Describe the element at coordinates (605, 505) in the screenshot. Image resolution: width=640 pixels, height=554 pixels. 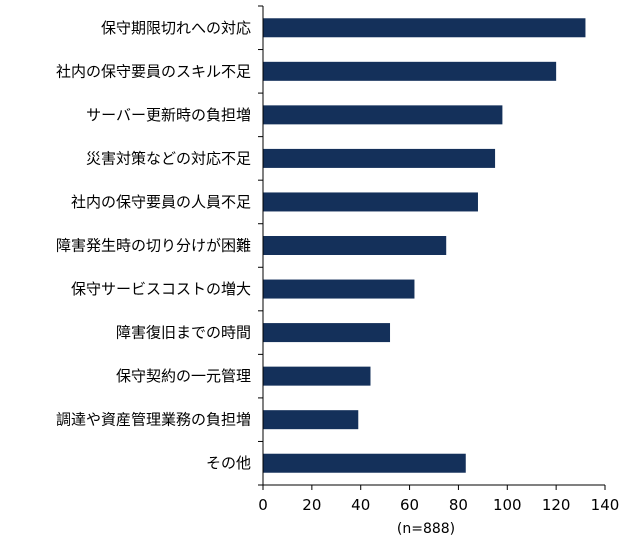
I see `x-tick-label: 140` at that location.